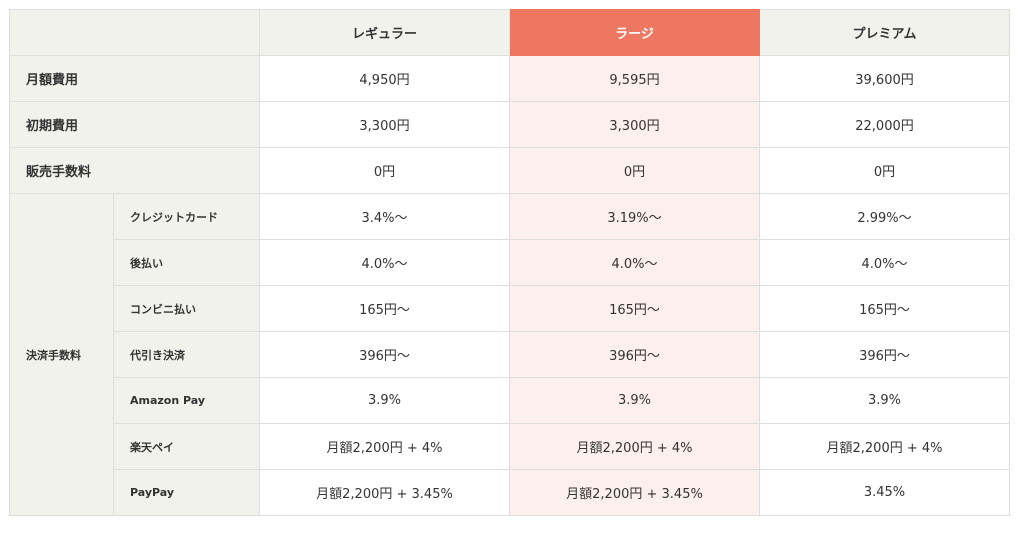  I want to click on plan-header-row: レギュラー ラージ プレミアム, so click(509, 32).